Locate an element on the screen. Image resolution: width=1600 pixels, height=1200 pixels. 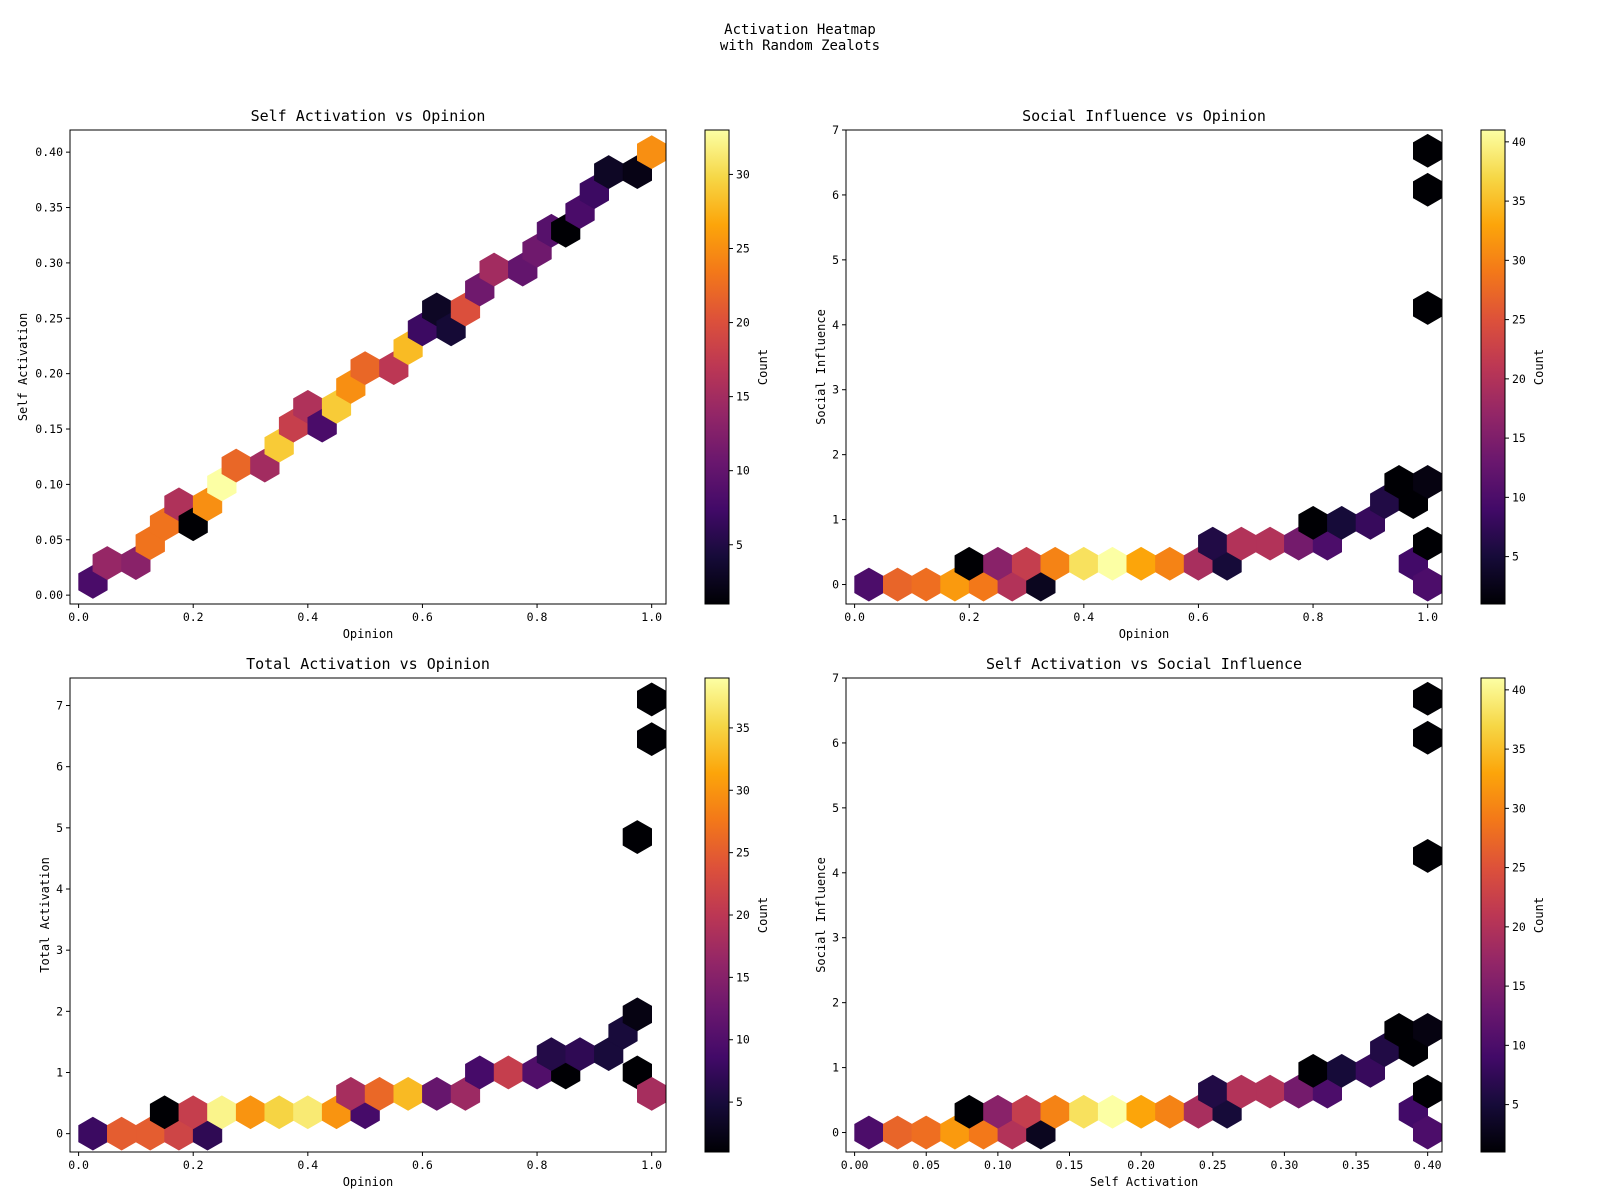
y-tick-label: 0.30 is located at coordinates (49, 263).